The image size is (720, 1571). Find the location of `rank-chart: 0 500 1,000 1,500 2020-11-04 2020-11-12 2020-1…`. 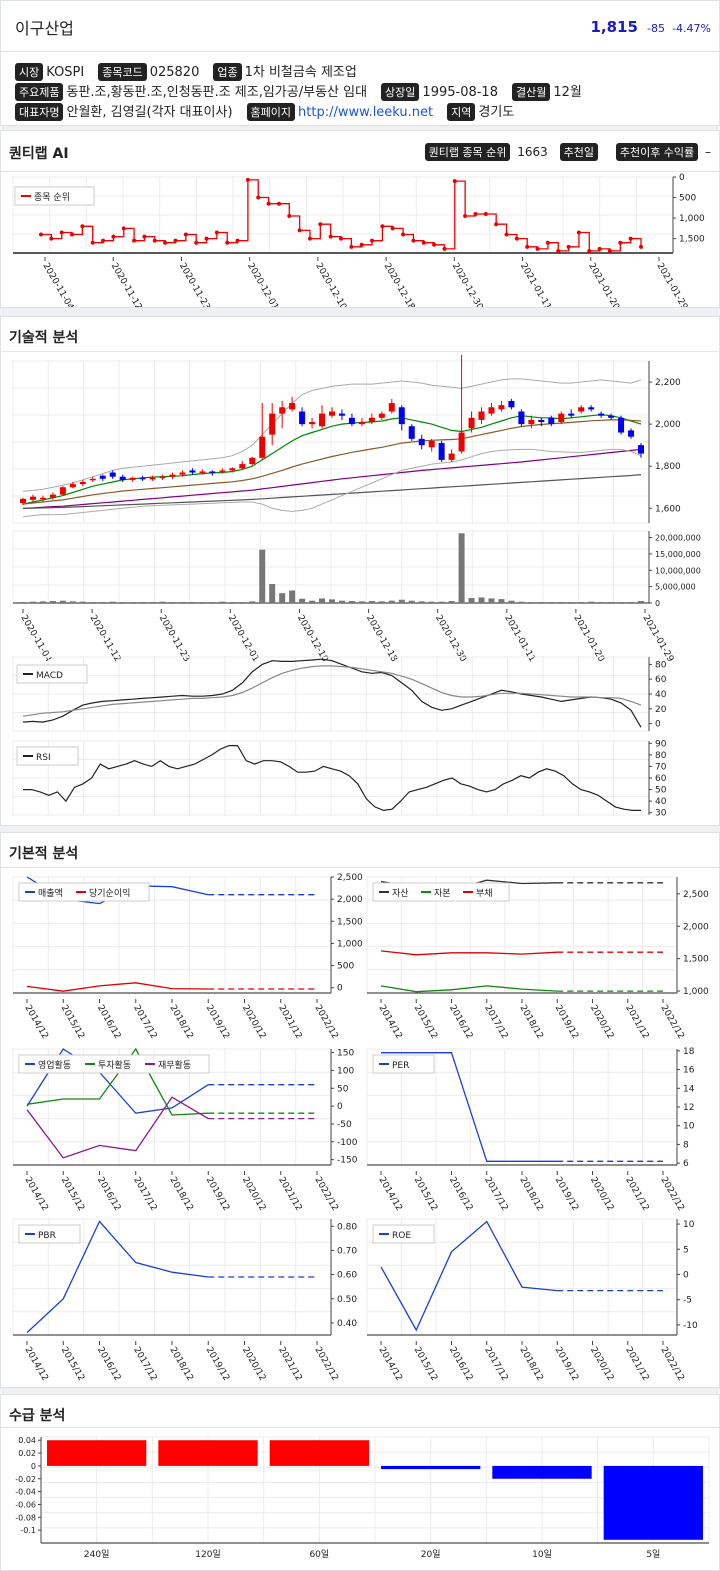

rank-chart: 0 500 1,000 1,500 2020-11-04 2020-11-12 2020-1… is located at coordinates (358, 240).